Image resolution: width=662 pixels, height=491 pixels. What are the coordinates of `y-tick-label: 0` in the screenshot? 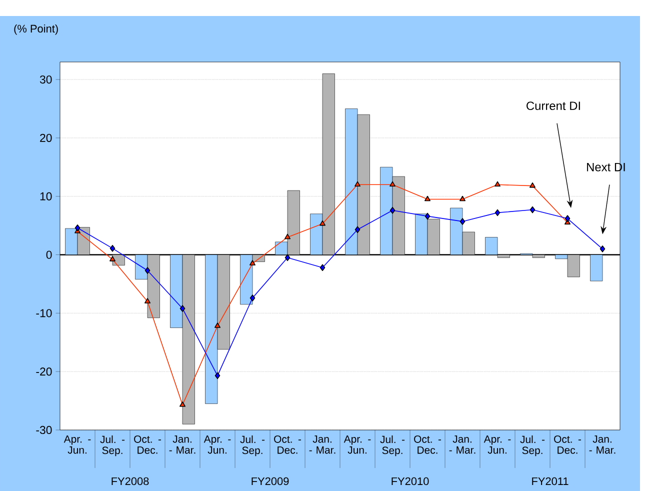 It's located at (49, 254).